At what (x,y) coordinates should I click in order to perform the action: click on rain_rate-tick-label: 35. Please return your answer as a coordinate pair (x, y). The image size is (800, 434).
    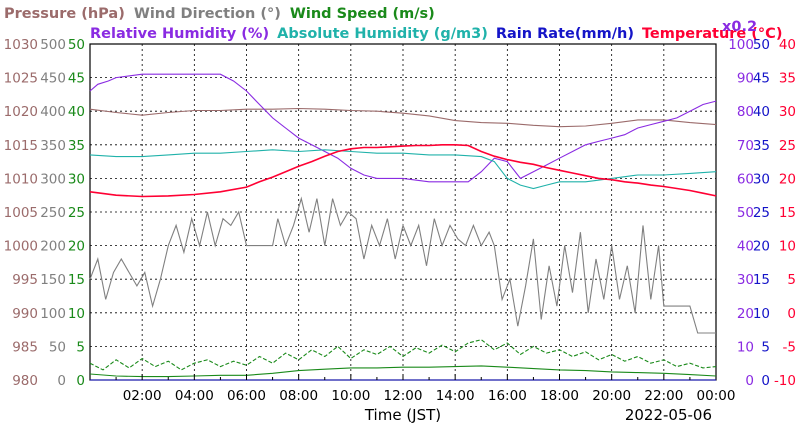
    Looking at the image, I should click on (761, 146).